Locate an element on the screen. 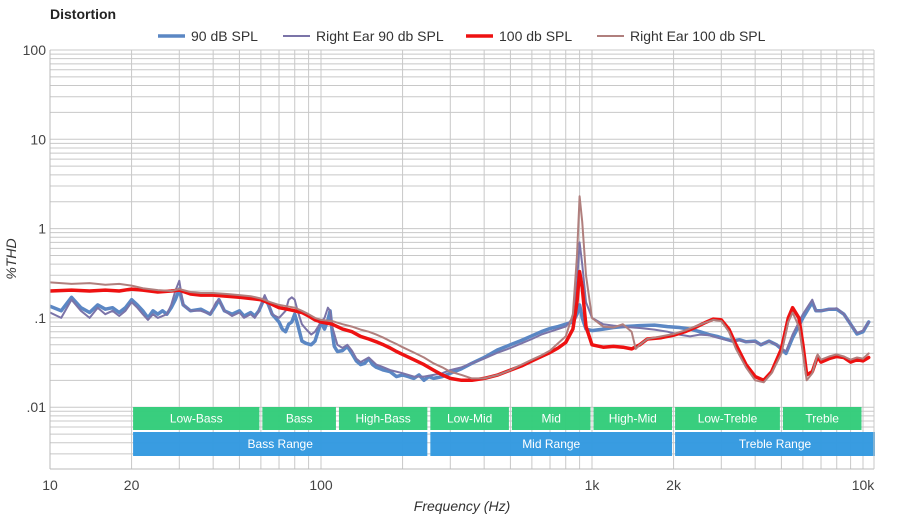  band-low-treble: Low-Treble is located at coordinates (727, 418).